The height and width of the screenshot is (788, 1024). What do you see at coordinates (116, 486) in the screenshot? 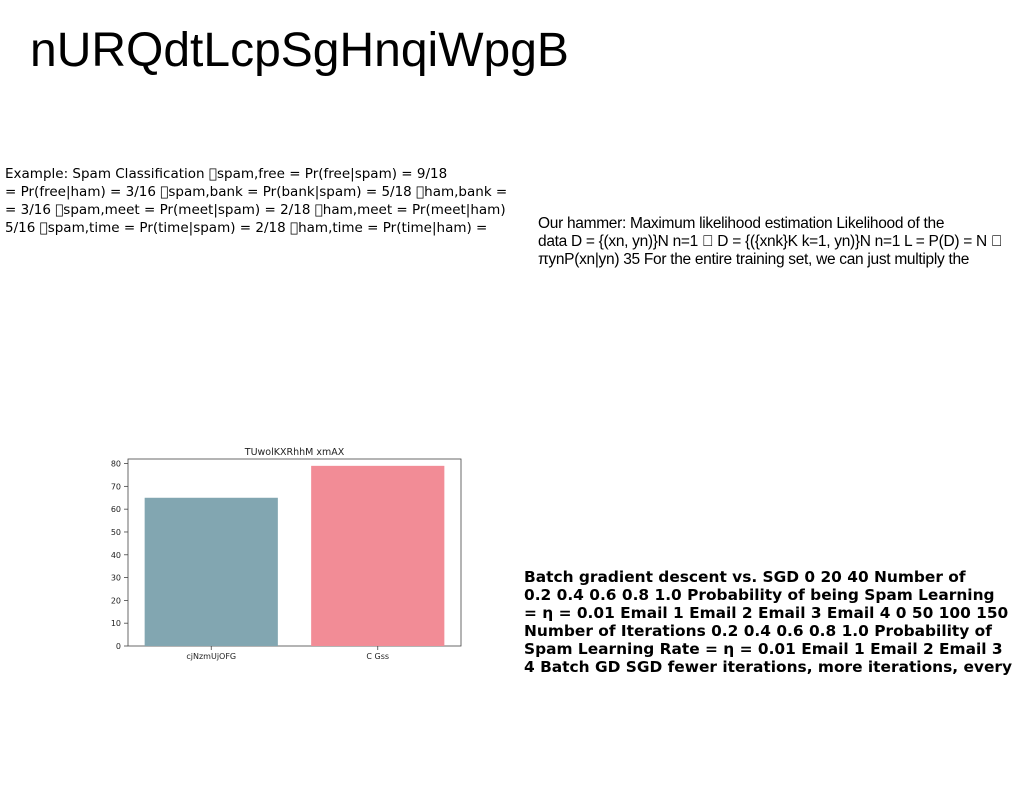
I see `y-tick-label: 70` at bounding box center [116, 486].